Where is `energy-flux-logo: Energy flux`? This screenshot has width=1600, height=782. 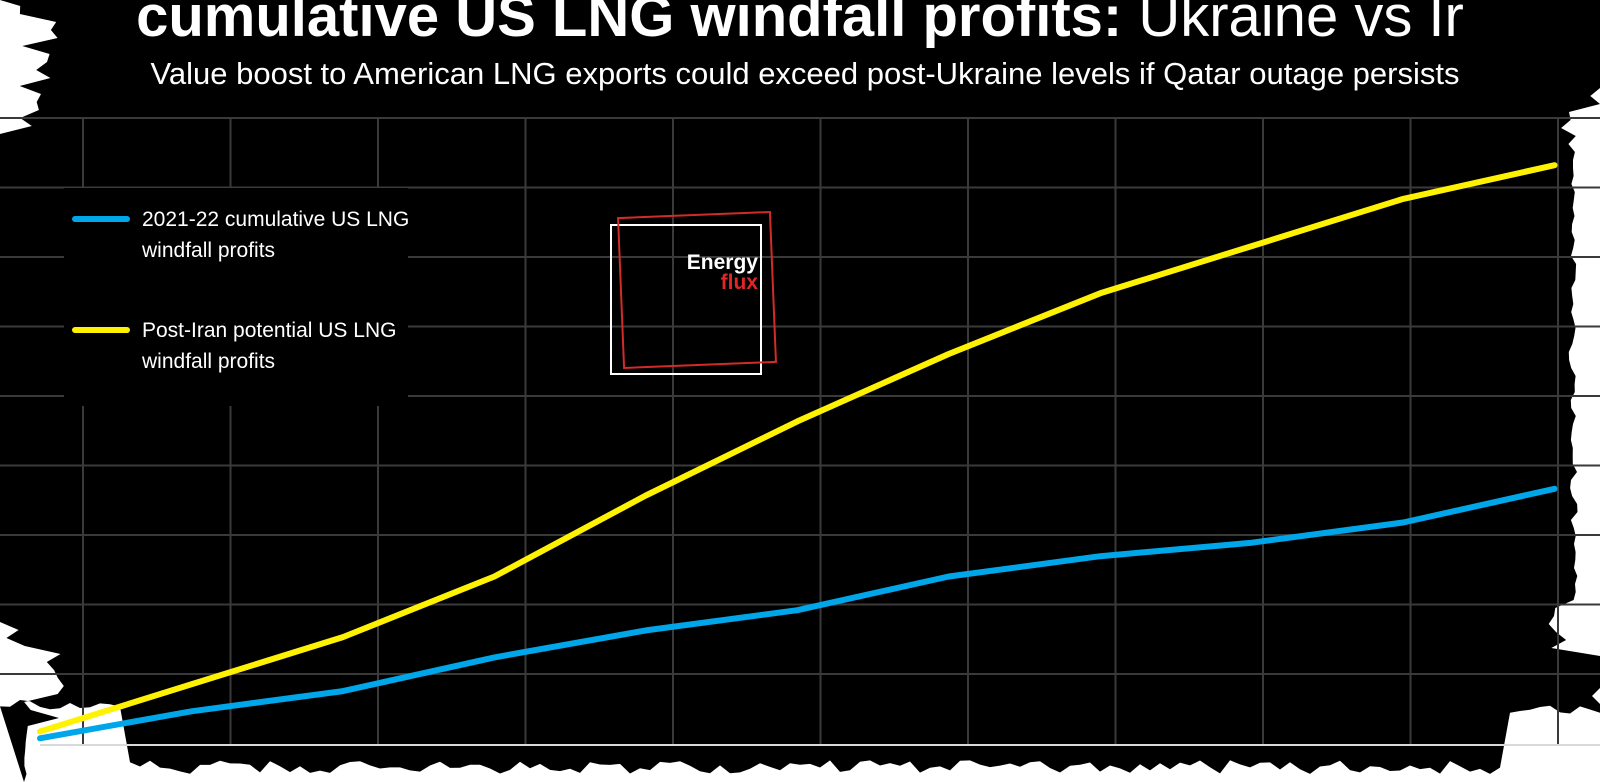
energy-flux-logo: Energy flux is located at coordinates (696, 295).